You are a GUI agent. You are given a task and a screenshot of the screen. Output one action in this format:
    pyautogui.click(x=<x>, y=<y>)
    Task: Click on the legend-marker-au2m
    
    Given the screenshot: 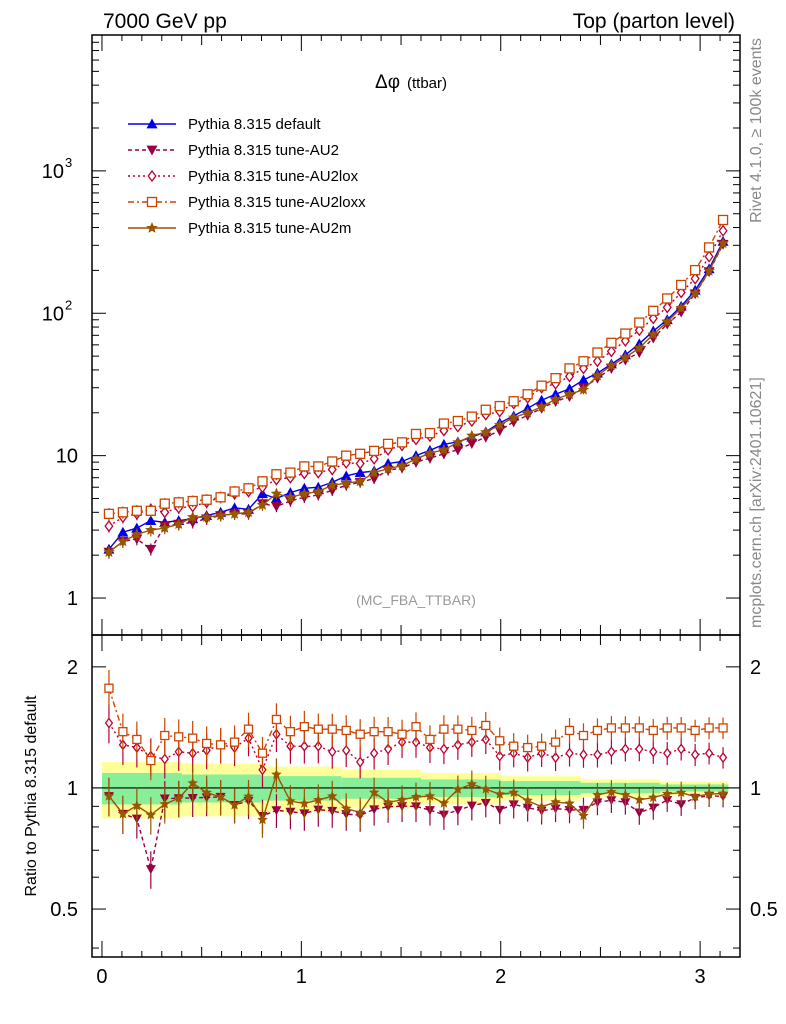 What is the action you would take?
    pyautogui.click(x=152, y=227)
    